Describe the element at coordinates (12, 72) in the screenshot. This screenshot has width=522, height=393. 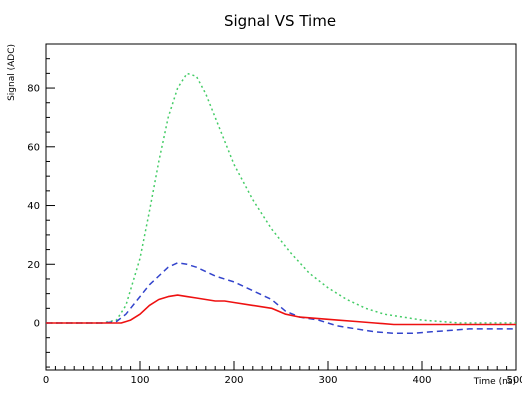
I see `y-axis-label: Signal (ADC)` at that location.